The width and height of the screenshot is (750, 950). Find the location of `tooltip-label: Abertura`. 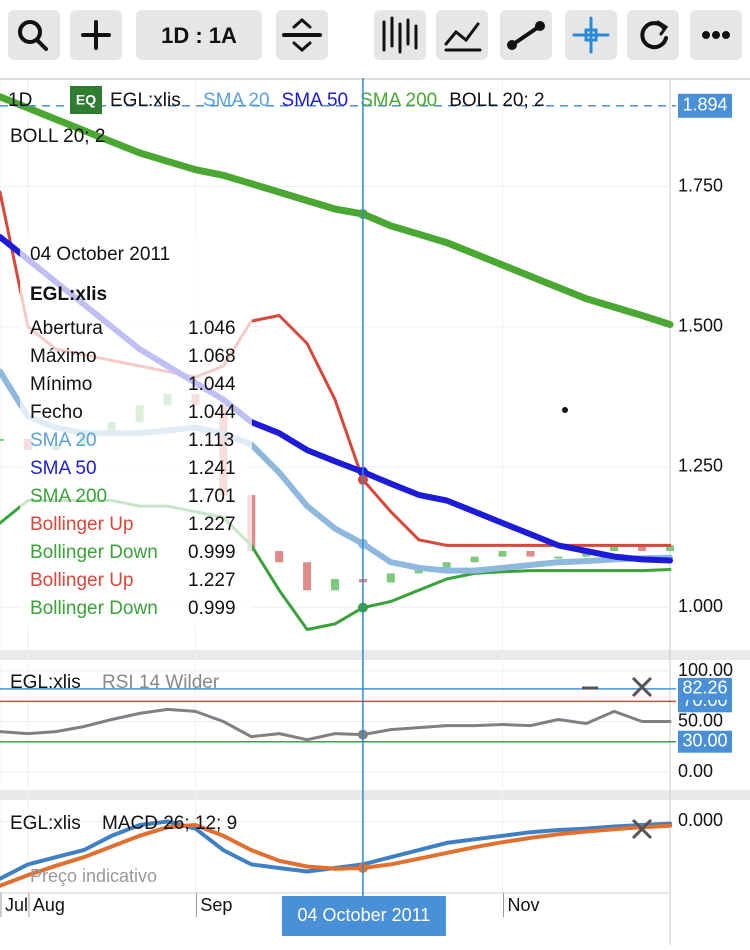

tooltip-label: Abertura is located at coordinates (66, 328).